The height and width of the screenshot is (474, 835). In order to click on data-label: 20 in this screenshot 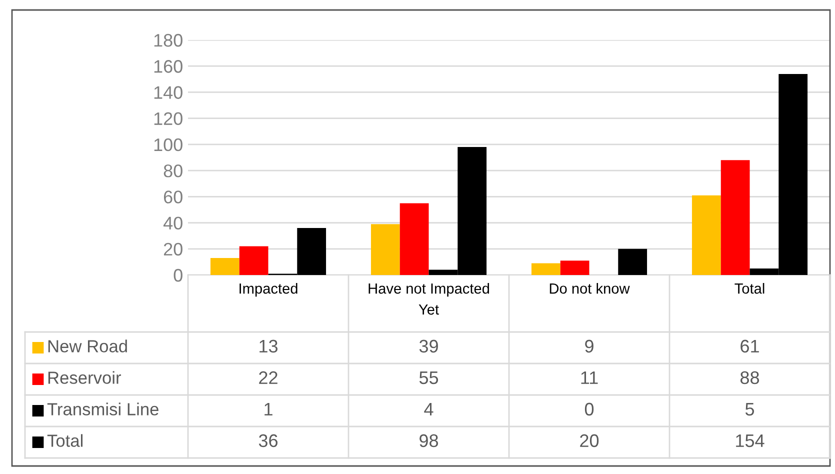, I will do `click(589, 441)`.